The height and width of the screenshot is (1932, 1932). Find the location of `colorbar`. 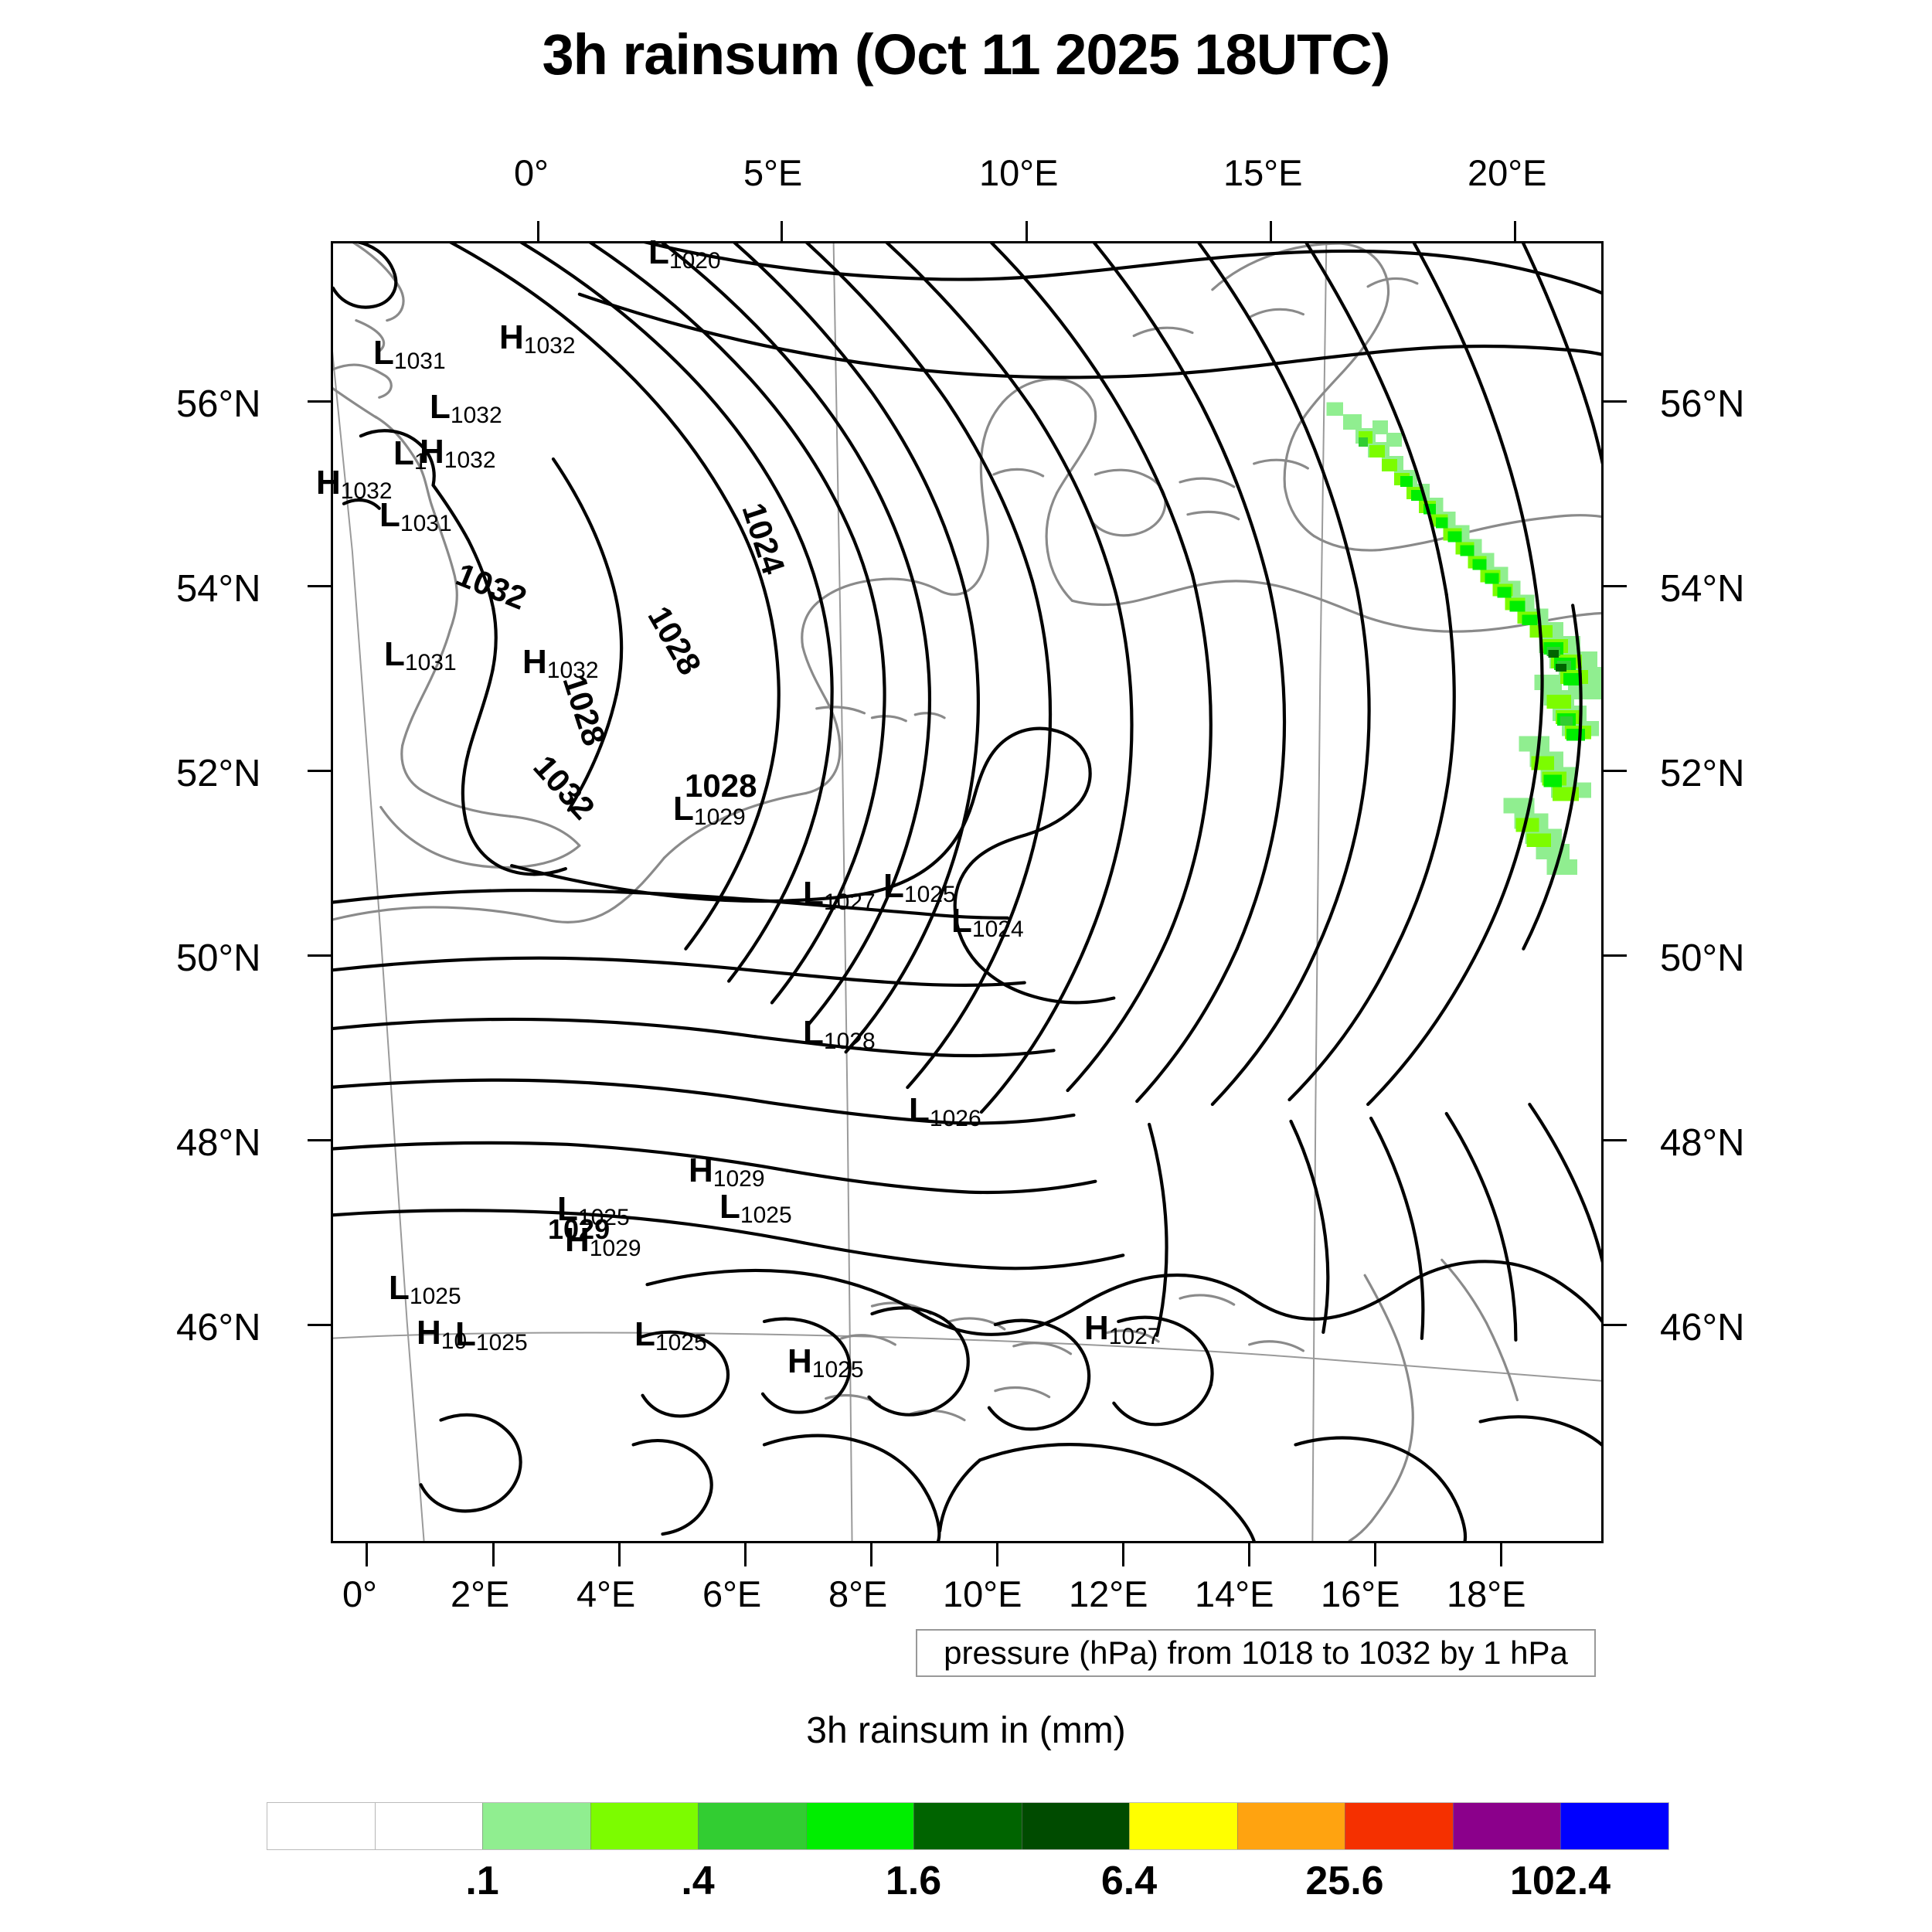

colorbar is located at coordinates (968, 1826).